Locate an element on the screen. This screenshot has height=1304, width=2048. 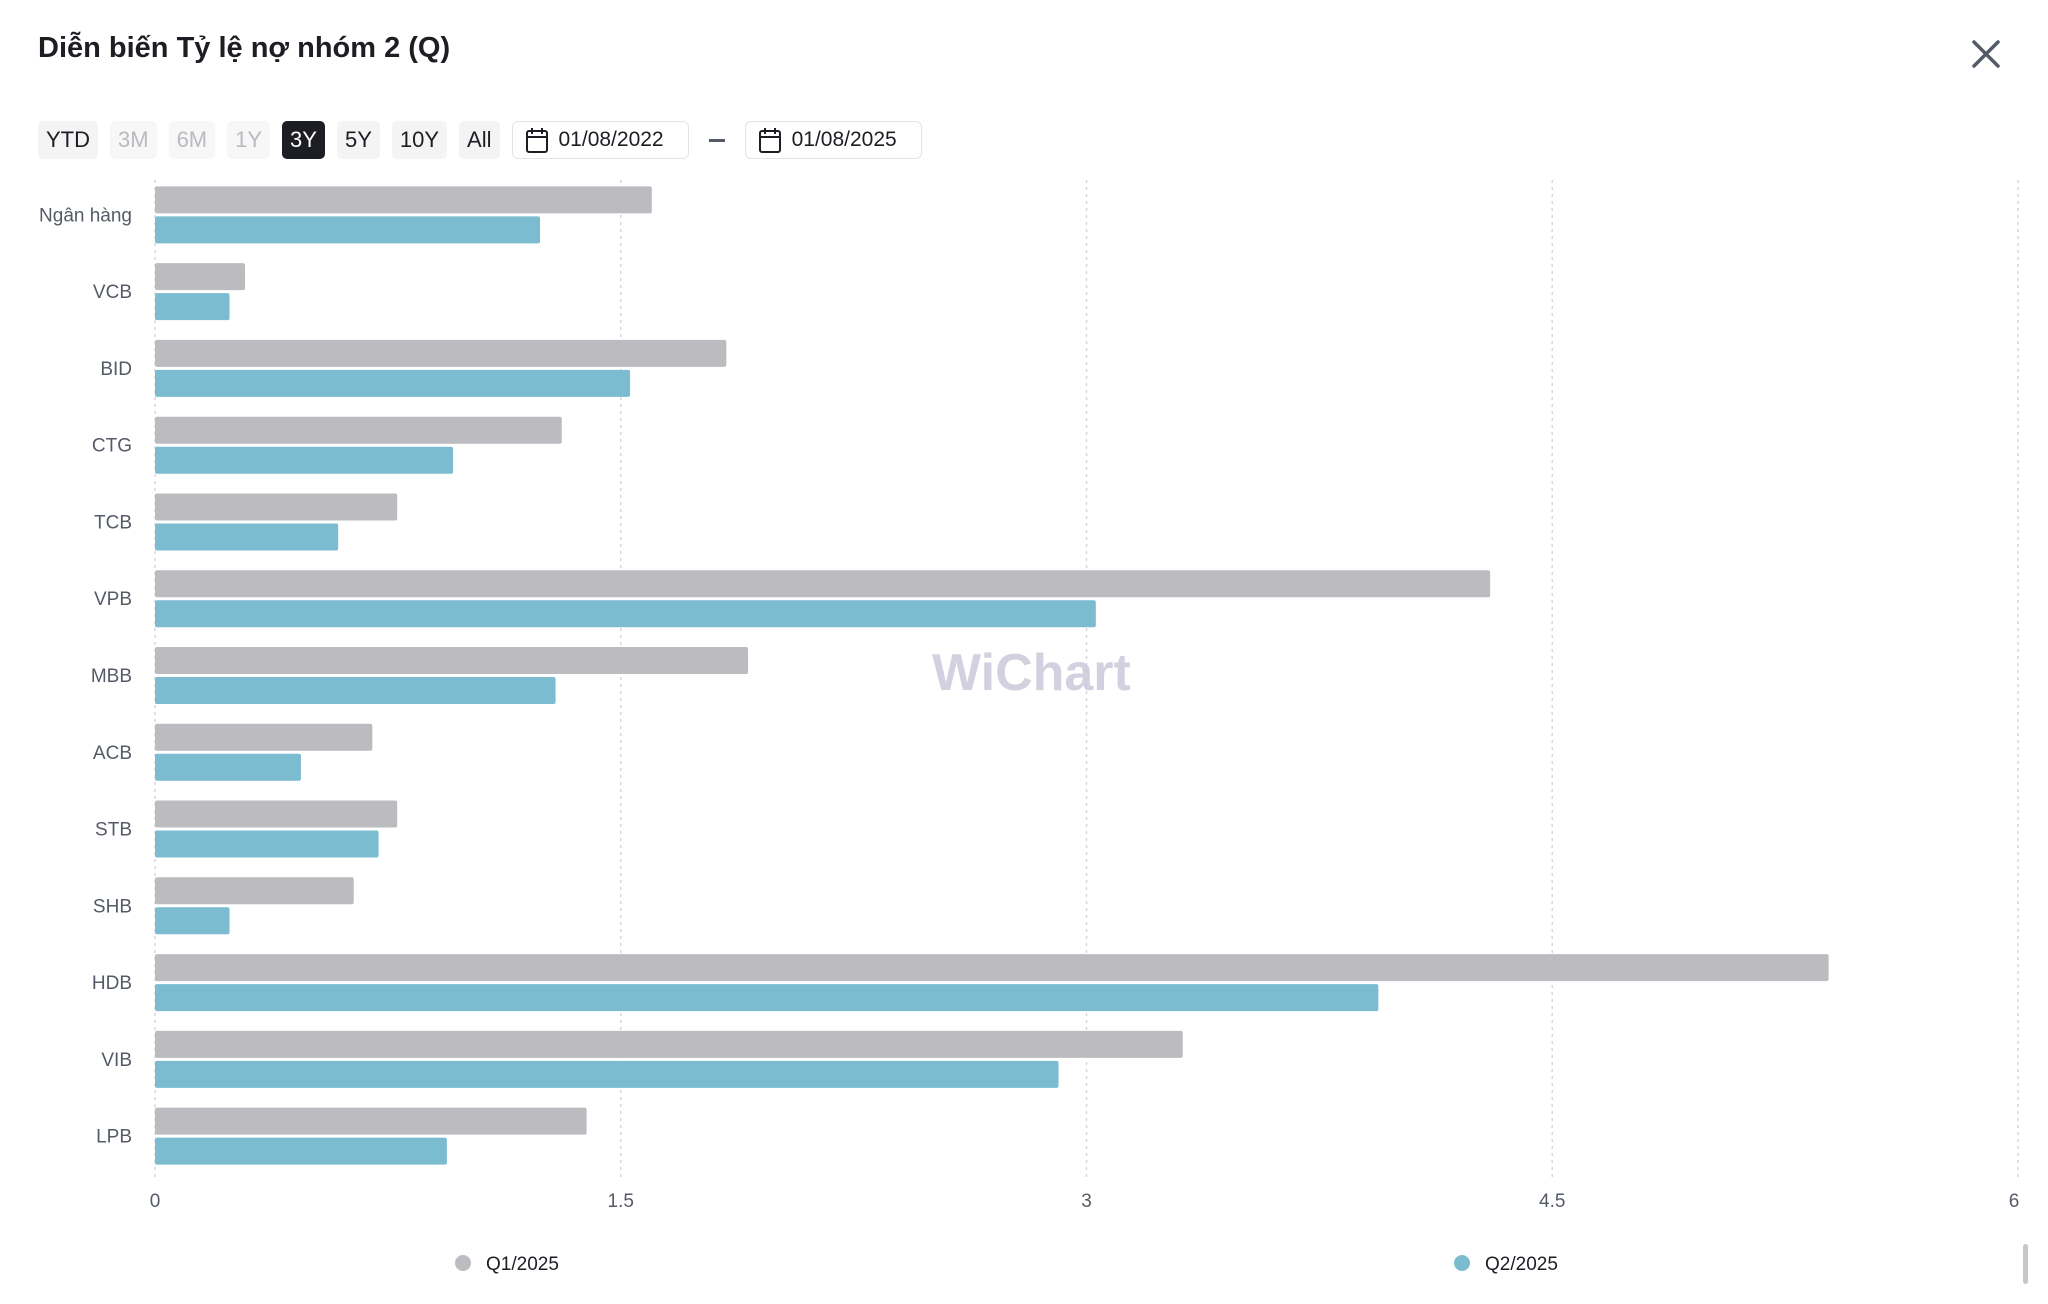
y-tick-label: ACB is located at coordinates (112, 753).